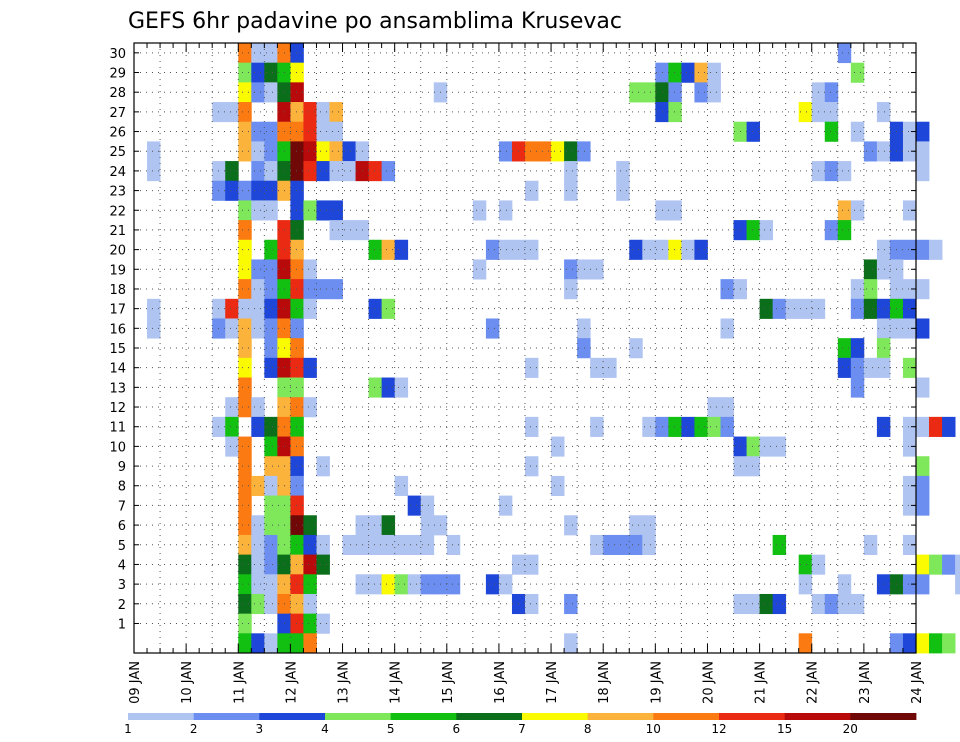 Image resolution: width=960 pixels, height=742 pixels. Describe the element at coordinates (917, 682) in the screenshot. I see `x-tick-label: 24 JAN` at that location.